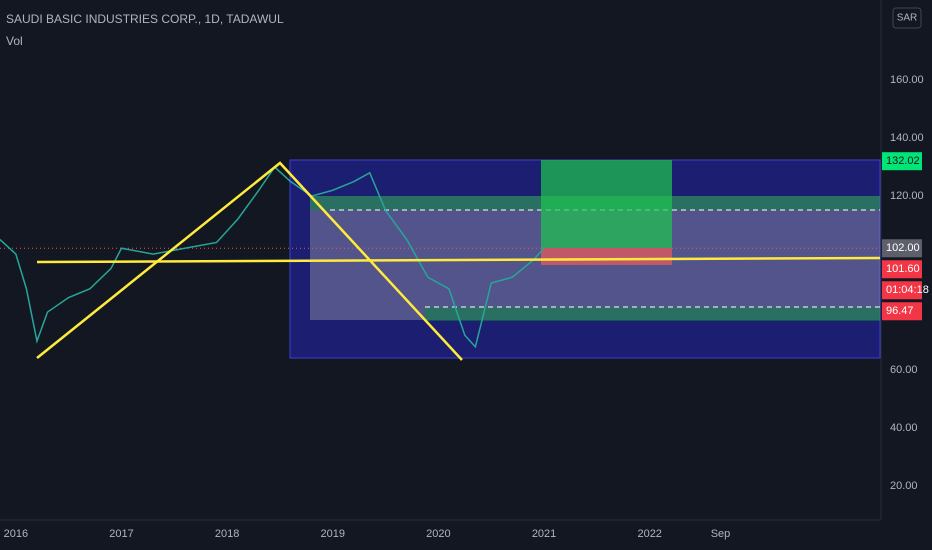  Describe the element at coordinates (14, 41) in the screenshot. I see `indicator-label: Vol` at that location.